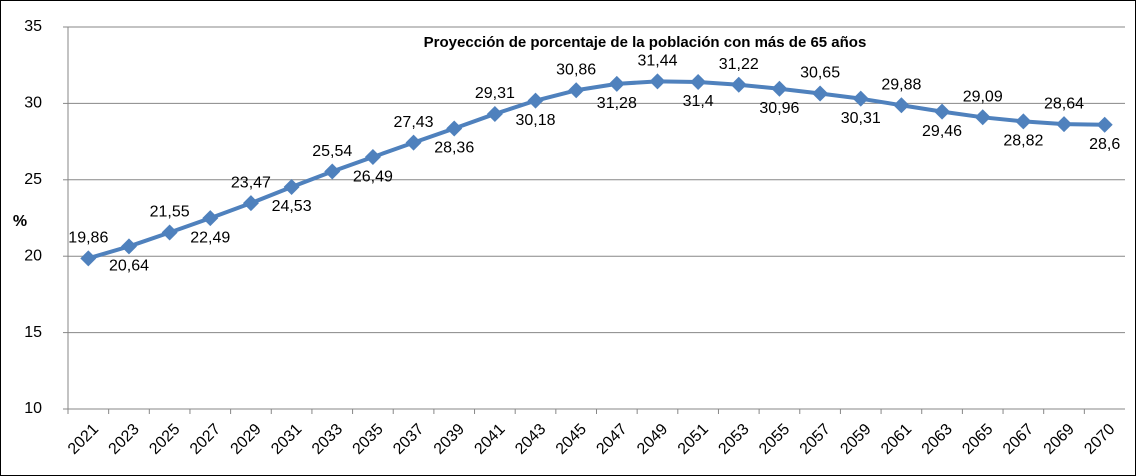 This screenshot has width=1136, height=476. I want to click on data-label: 22,49, so click(210, 237).